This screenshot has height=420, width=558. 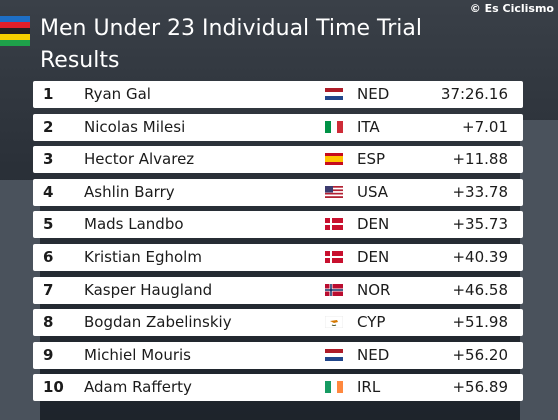 What do you see at coordinates (158, 322) in the screenshot?
I see `rider-name: Bogdan Zabelinskiy` at bounding box center [158, 322].